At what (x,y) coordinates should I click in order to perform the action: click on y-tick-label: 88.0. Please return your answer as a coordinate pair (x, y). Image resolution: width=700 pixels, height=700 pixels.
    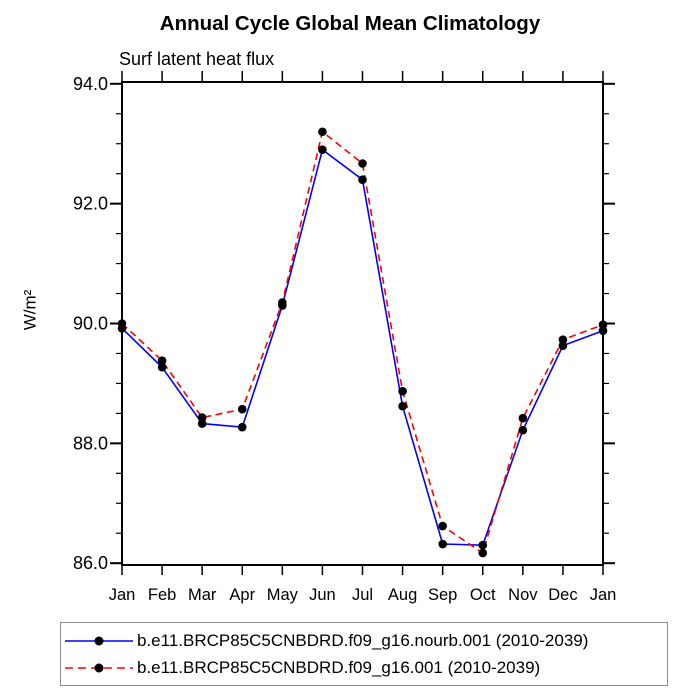
    Looking at the image, I should click on (90, 443).